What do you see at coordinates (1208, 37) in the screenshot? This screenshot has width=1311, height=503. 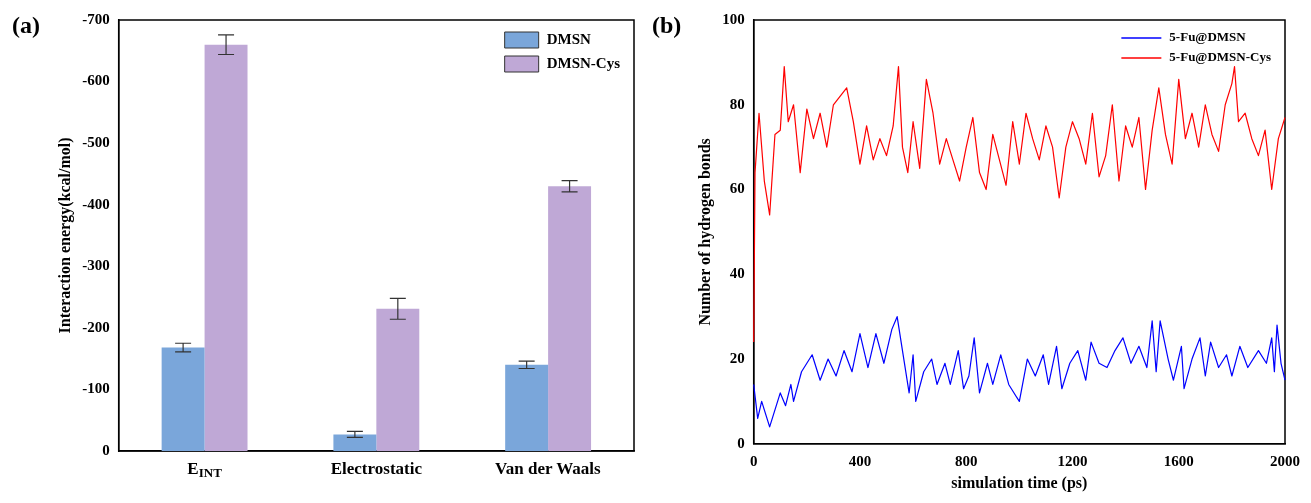 I see `legend-label: 5-Fu@DMSN` at bounding box center [1208, 37].